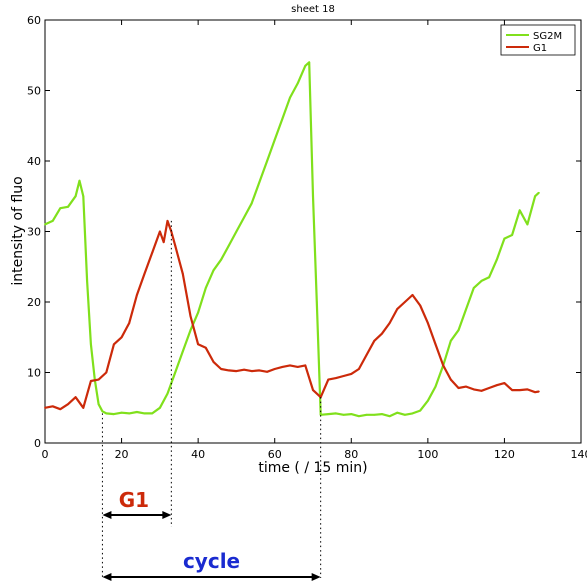 The image size is (587, 588). I want to click on y-tick-label: 60, so click(34, 20).